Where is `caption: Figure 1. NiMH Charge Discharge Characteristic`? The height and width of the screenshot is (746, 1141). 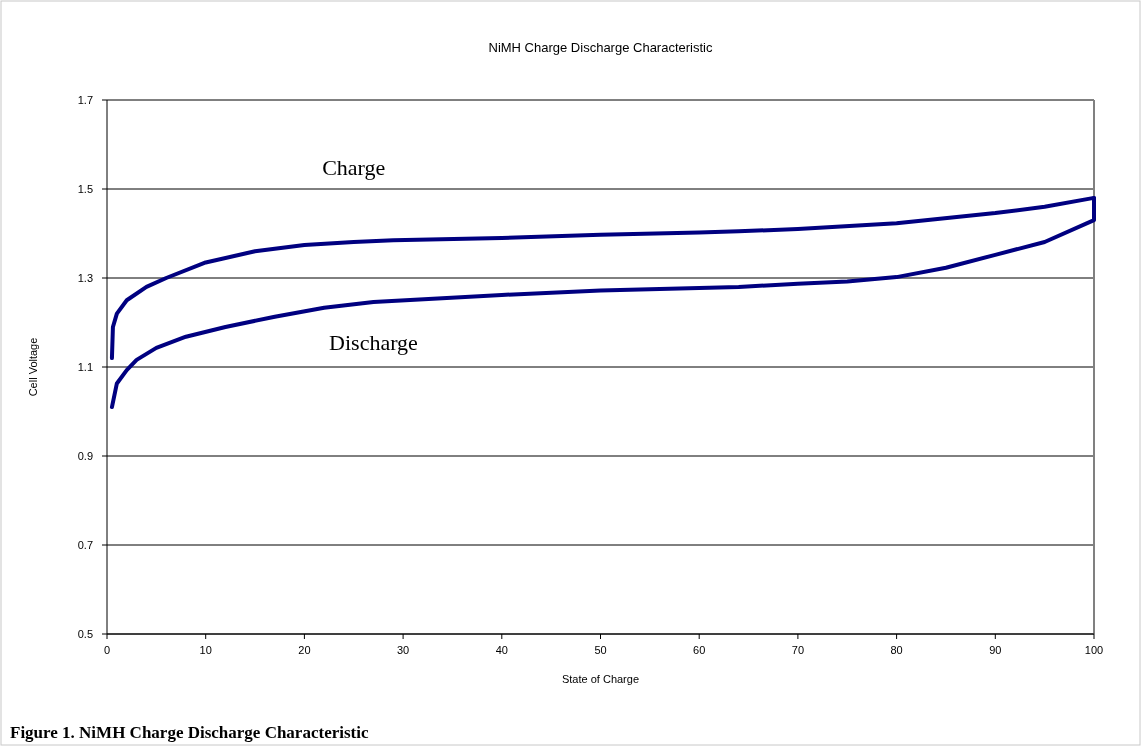 caption: Figure 1. NiMH Charge Discharge Characteristic is located at coordinates (189, 732).